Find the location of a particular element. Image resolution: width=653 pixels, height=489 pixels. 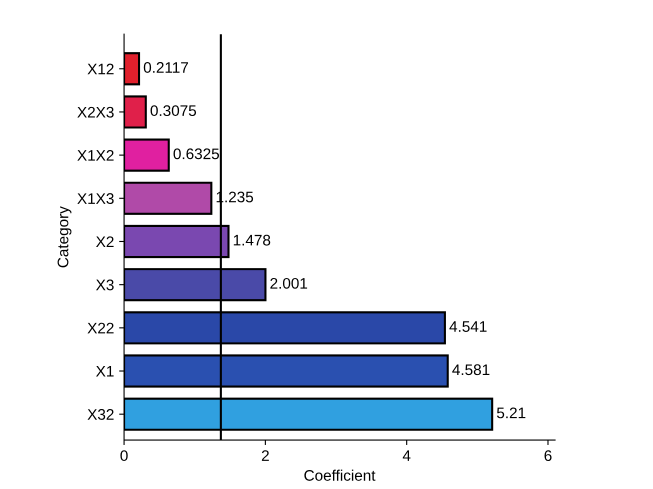

y-tick-label: X32 is located at coordinates (101, 414).